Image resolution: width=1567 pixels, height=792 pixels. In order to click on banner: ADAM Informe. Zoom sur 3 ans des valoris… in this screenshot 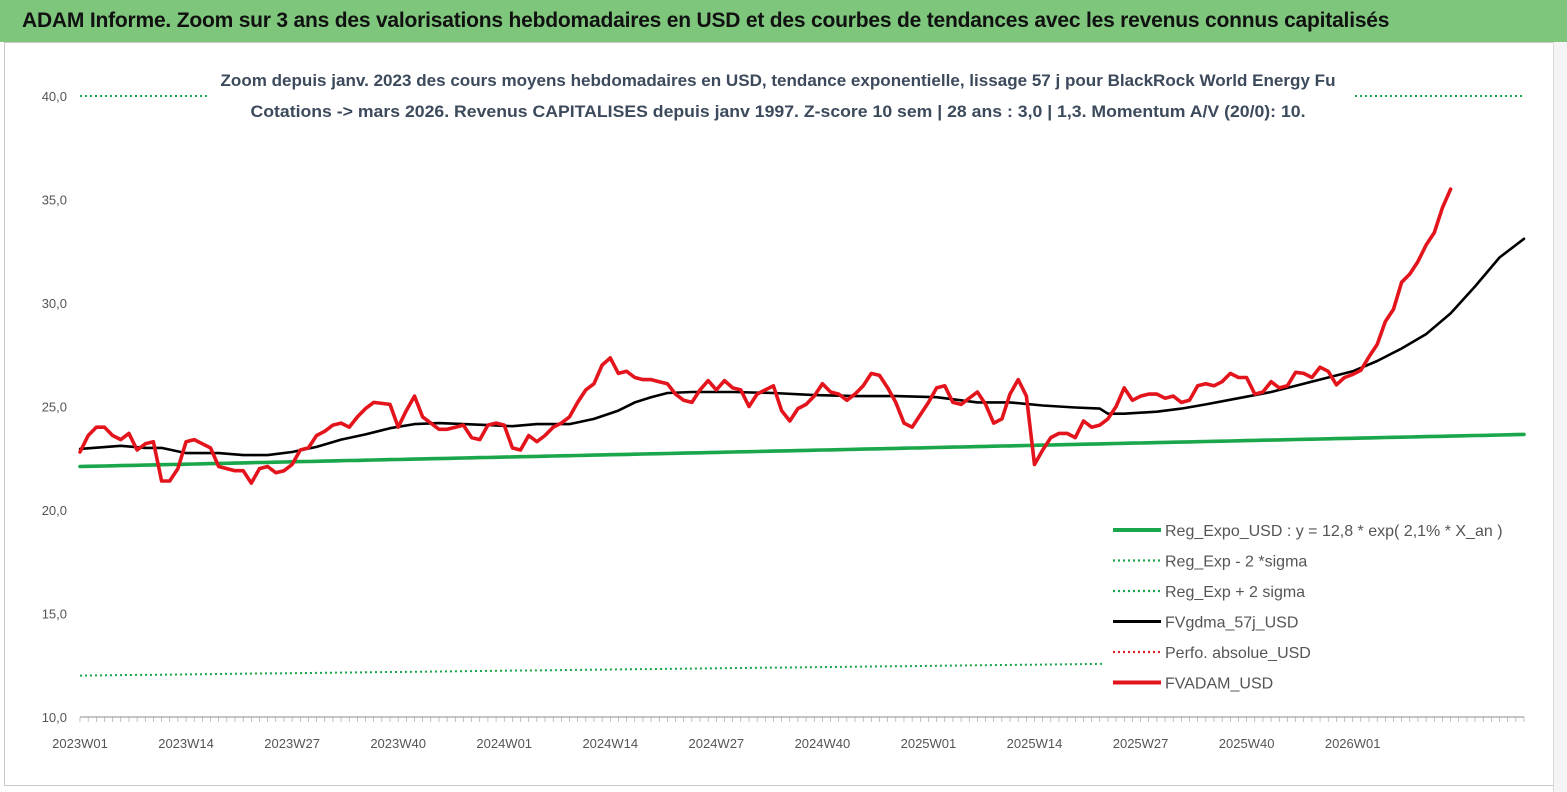, I will do `click(783, 21)`.